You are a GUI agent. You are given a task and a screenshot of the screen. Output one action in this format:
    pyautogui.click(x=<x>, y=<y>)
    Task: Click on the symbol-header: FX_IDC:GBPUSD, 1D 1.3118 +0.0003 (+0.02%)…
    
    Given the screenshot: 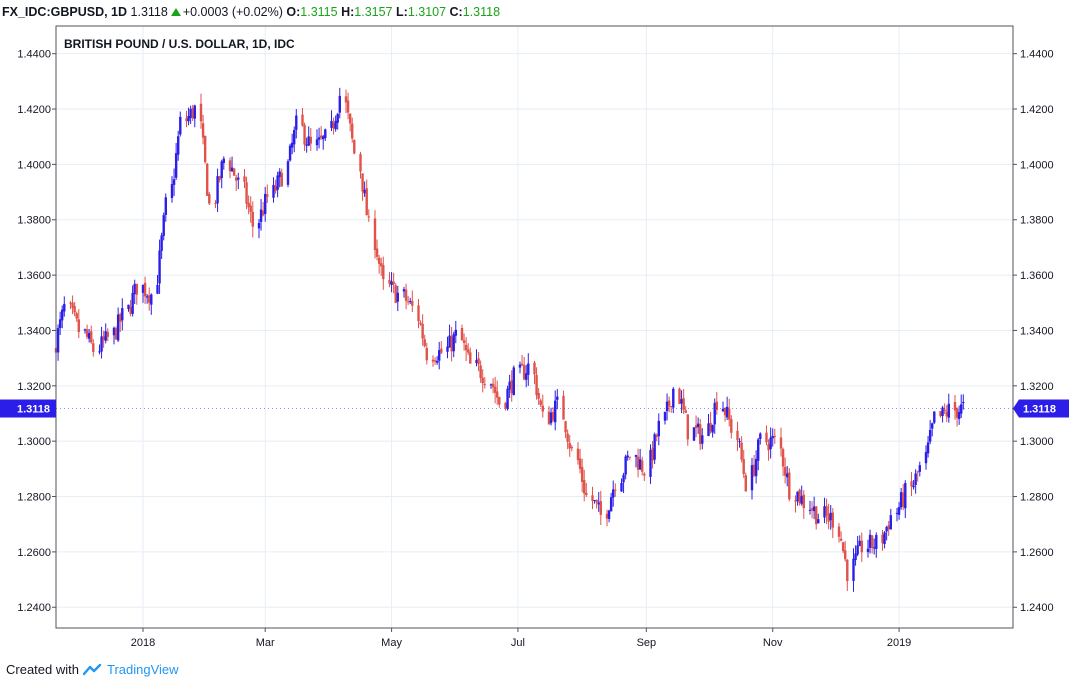 What is the action you would take?
    pyautogui.click(x=251, y=12)
    